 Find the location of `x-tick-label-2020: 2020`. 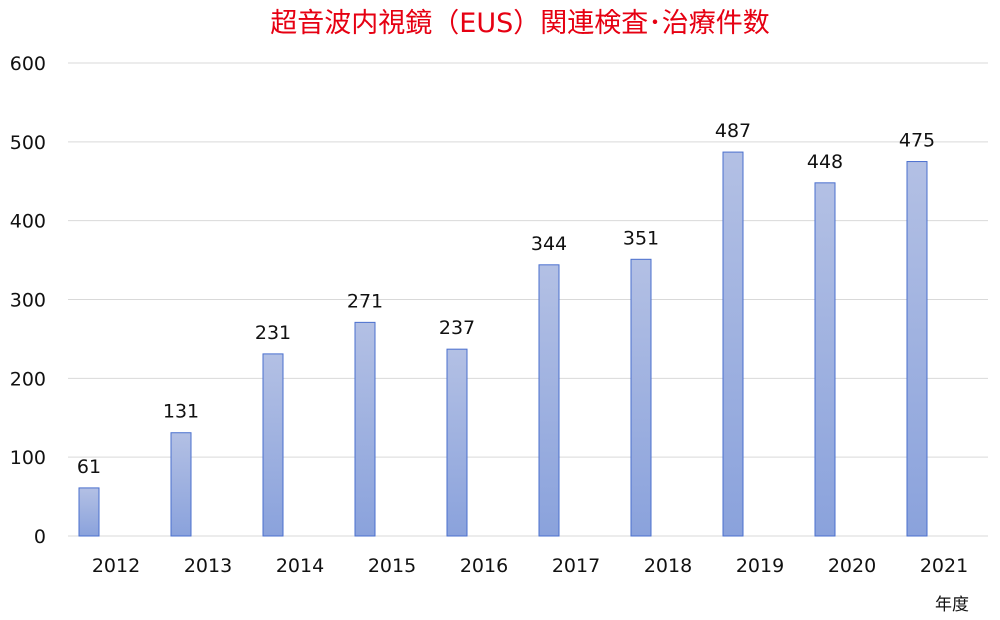

x-tick-label-2020: 2020 is located at coordinates (852, 566).